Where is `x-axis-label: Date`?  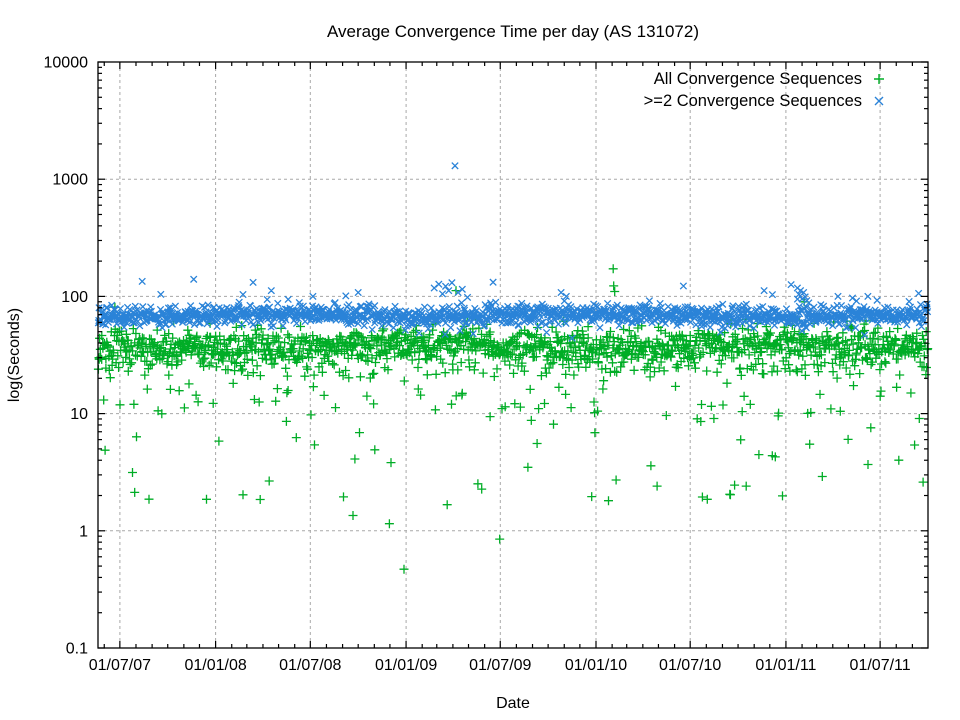 x-axis-label: Date is located at coordinates (513, 703).